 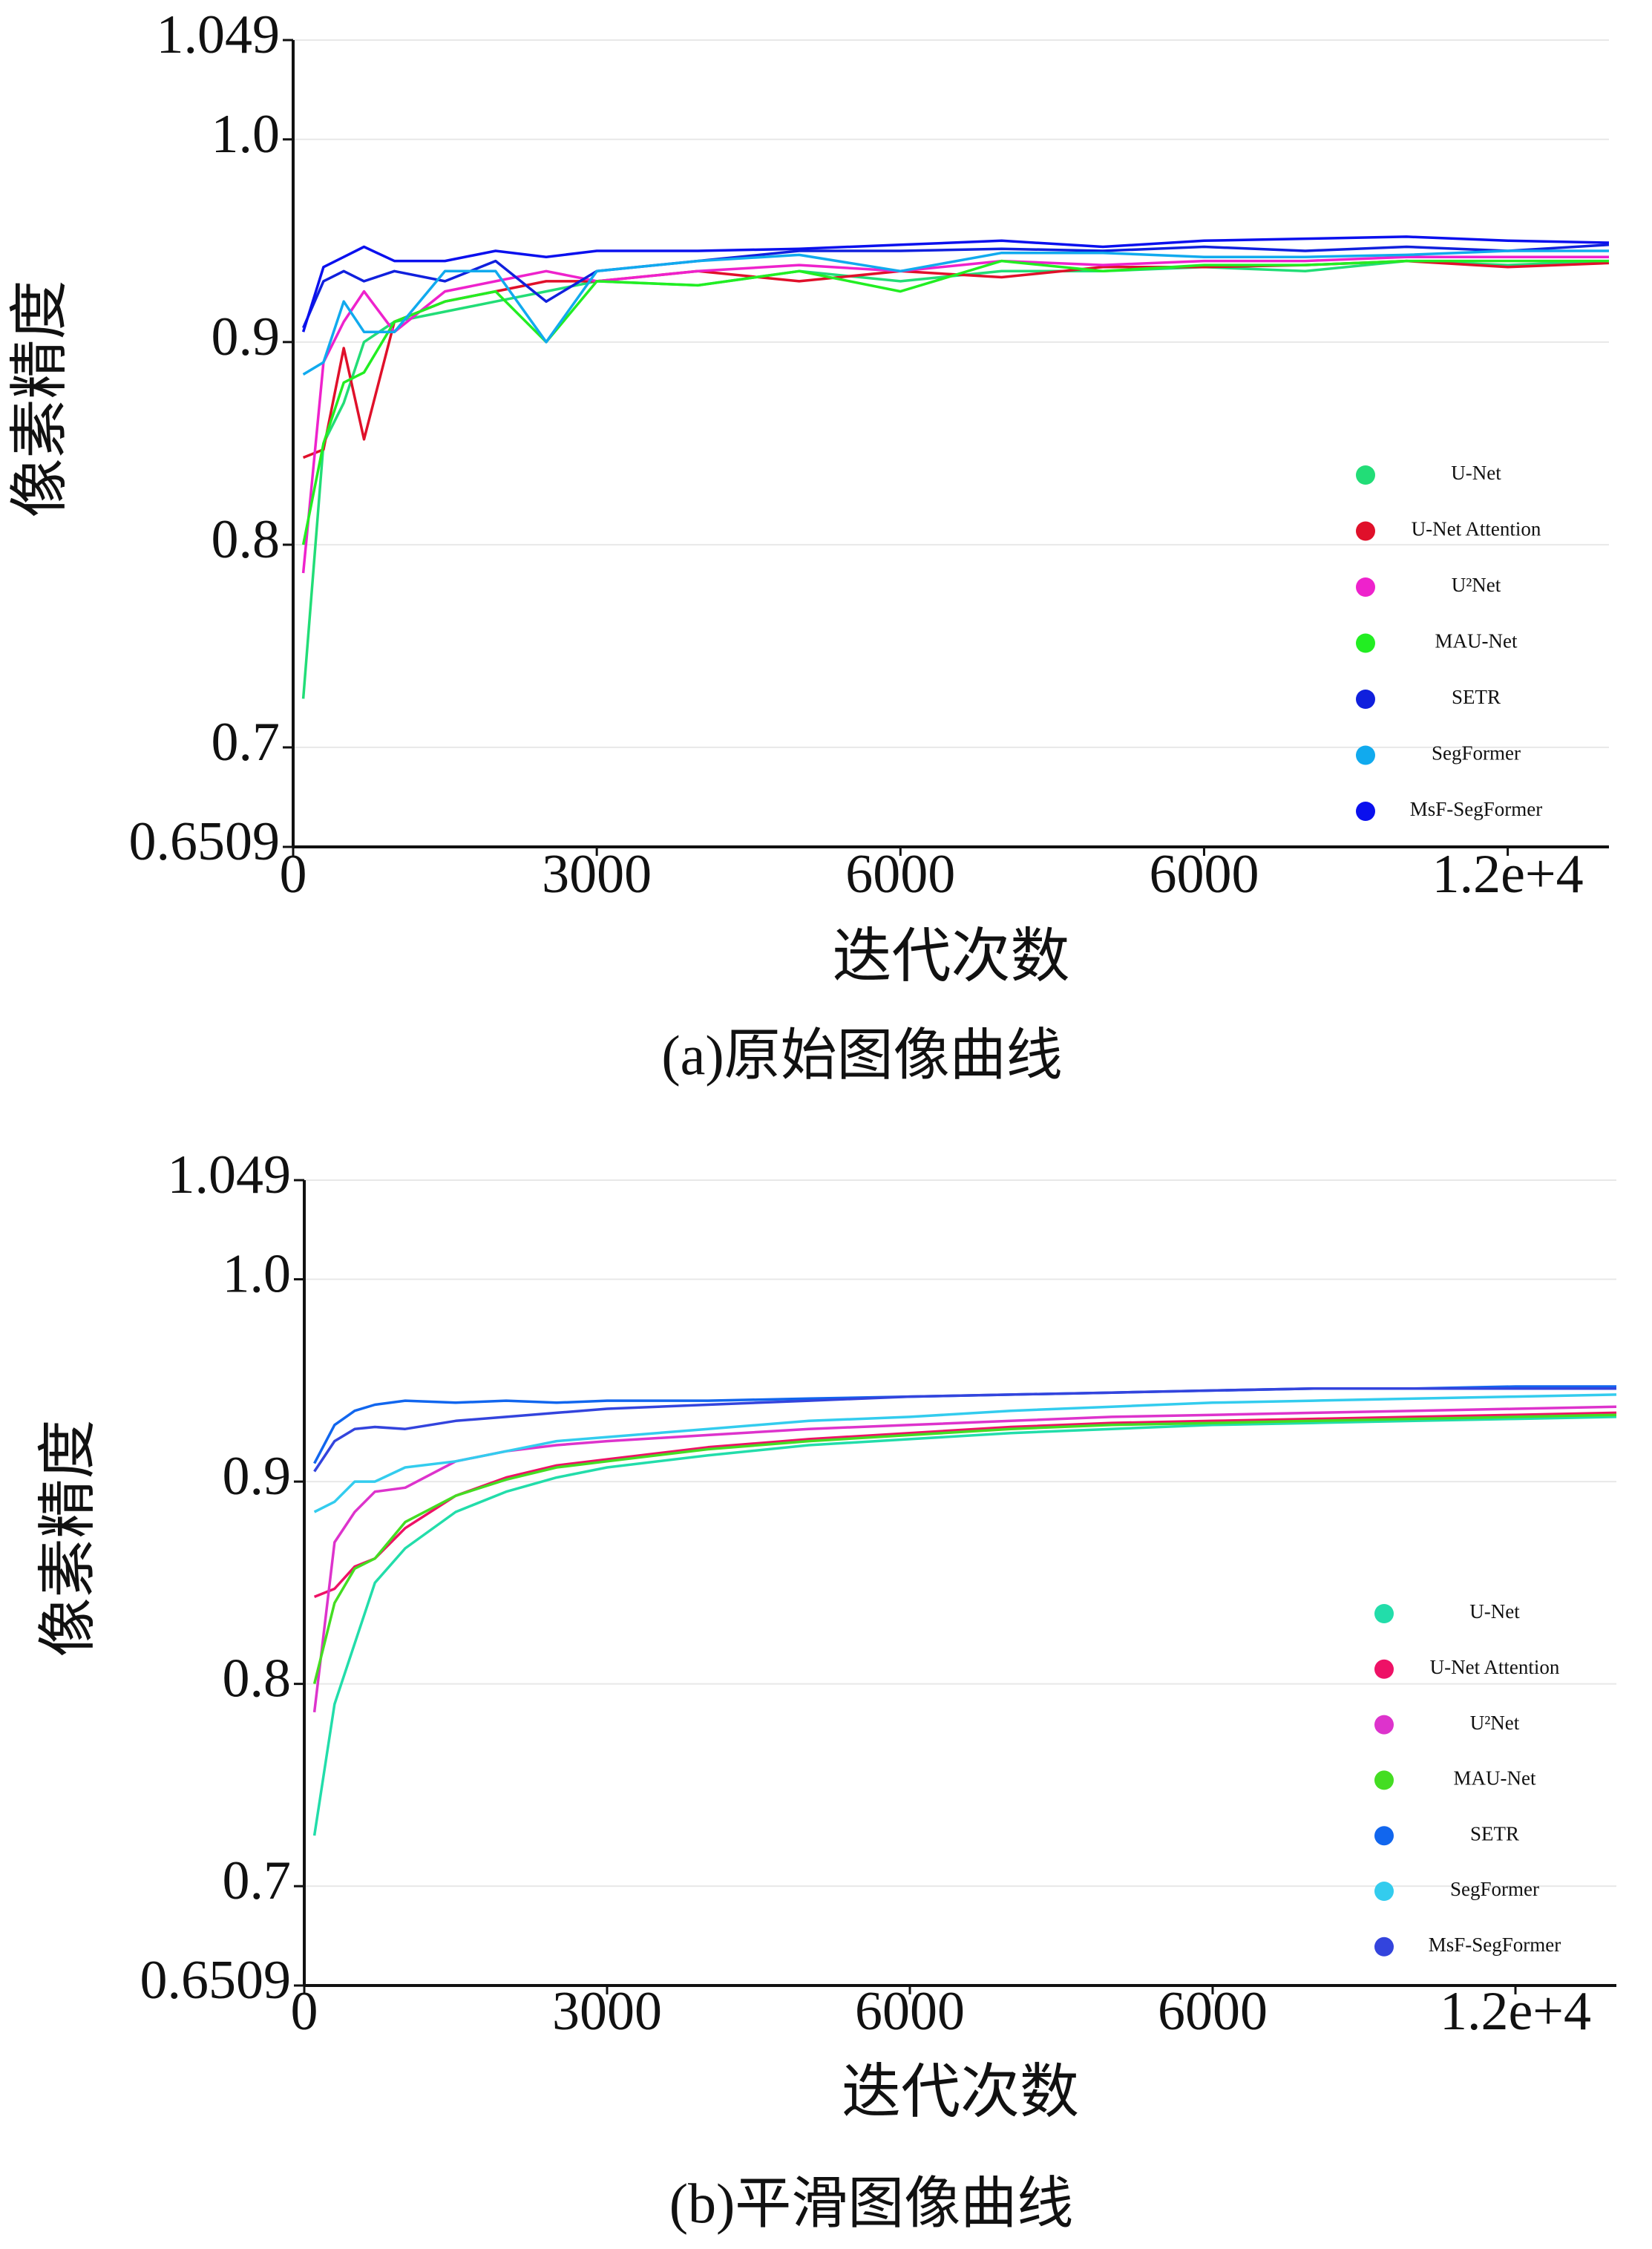 I want to click on chart-caption: (a)原始图像曲线, so click(x=861, y=1055).